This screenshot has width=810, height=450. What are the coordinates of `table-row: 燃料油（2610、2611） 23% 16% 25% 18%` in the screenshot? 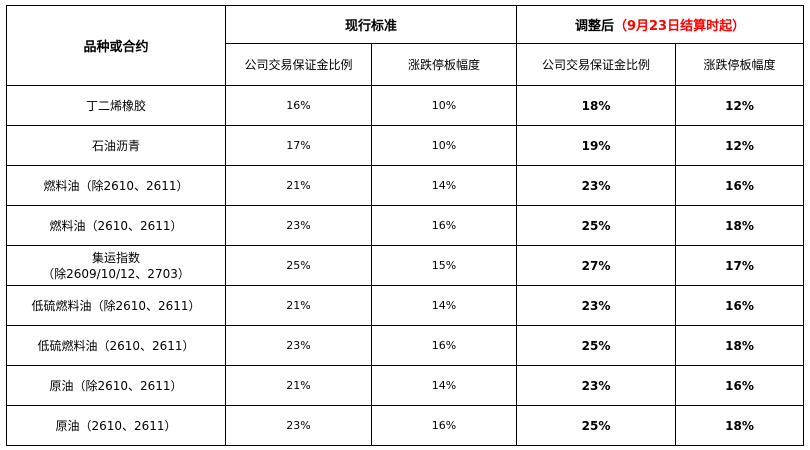 It's located at (405, 225).